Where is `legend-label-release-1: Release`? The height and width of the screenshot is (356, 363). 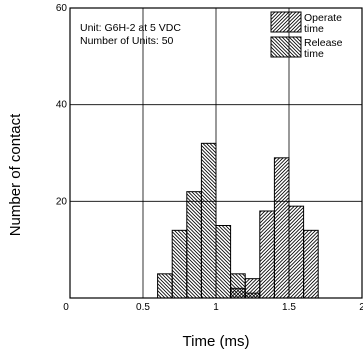 legend-label-release-1: Release is located at coordinates (323, 43).